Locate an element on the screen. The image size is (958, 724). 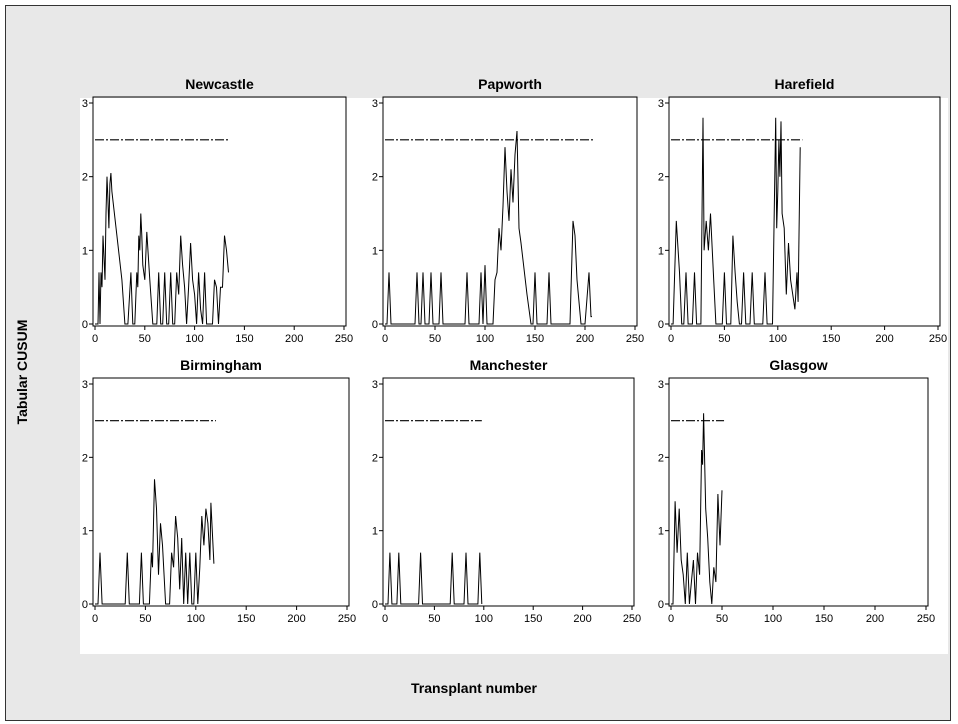
panel-title: Glasgow is located at coordinates (798, 365).